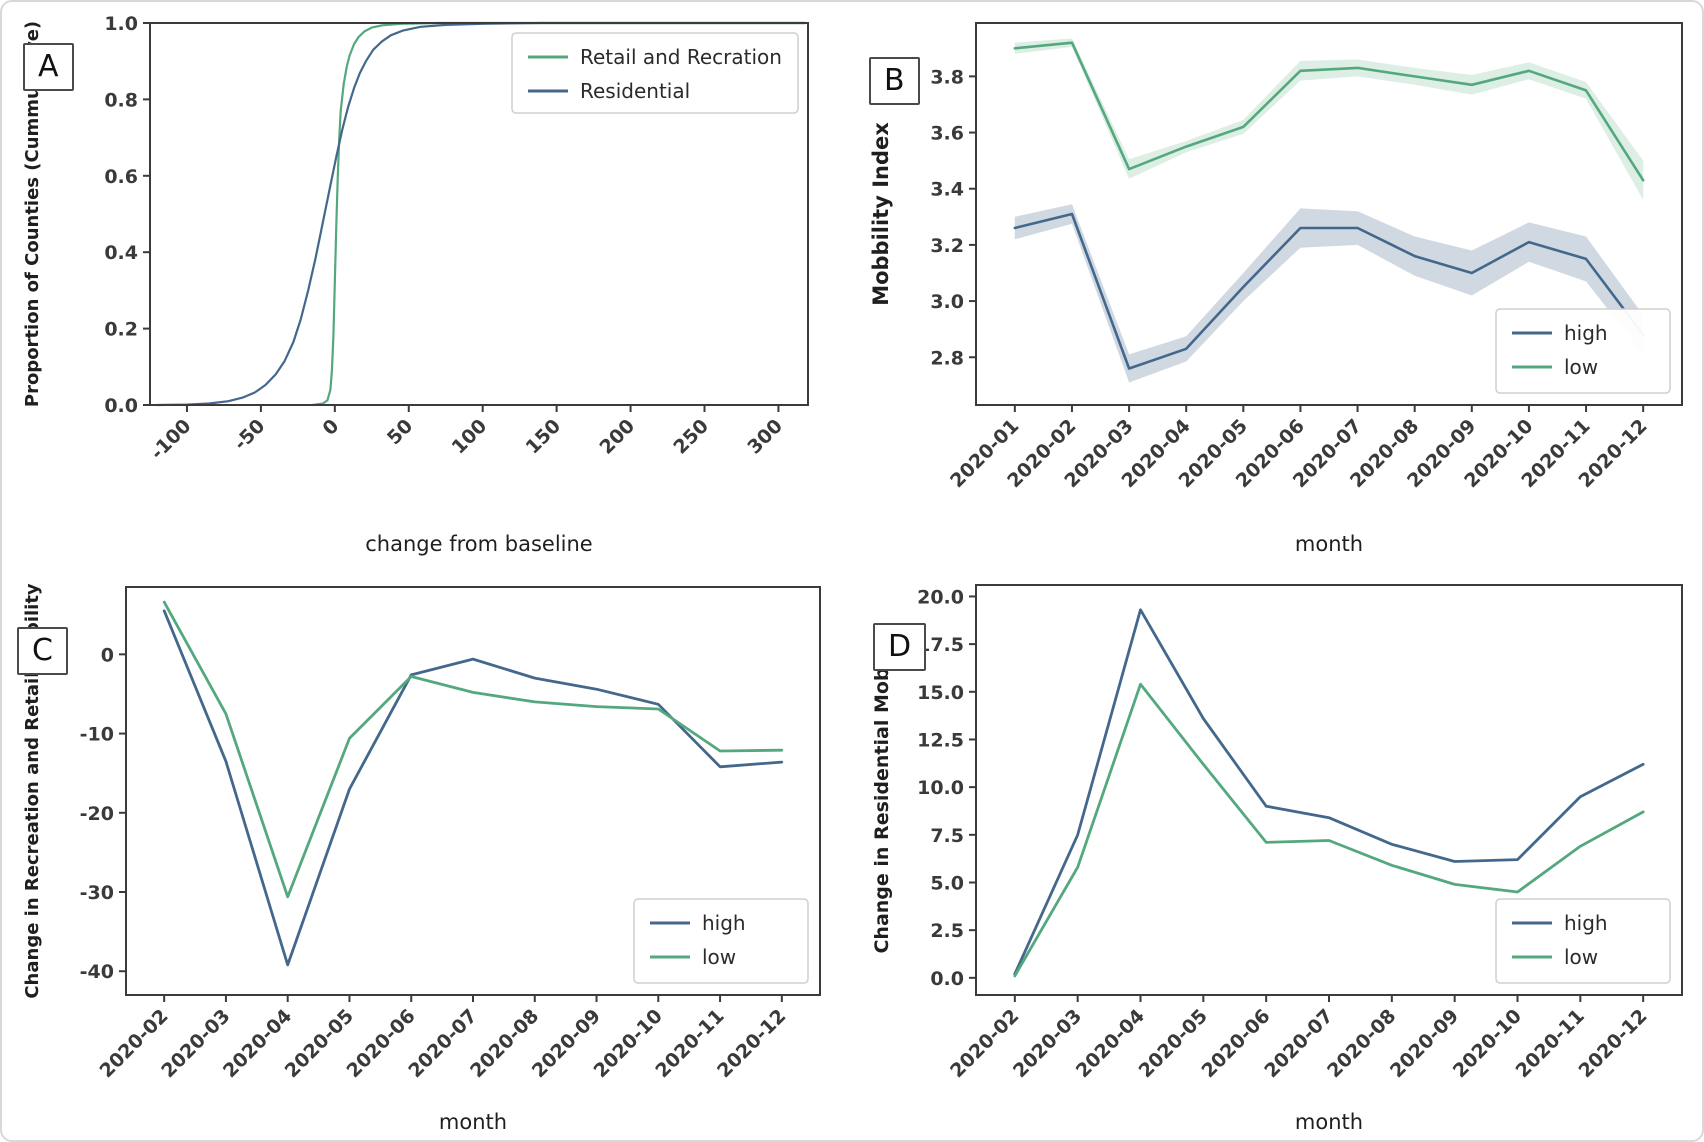 The width and height of the screenshot is (1704, 1142). What do you see at coordinates (940, 693) in the screenshot?
I see `y-tick-label: 15.0` at bounding box center [940, 693].